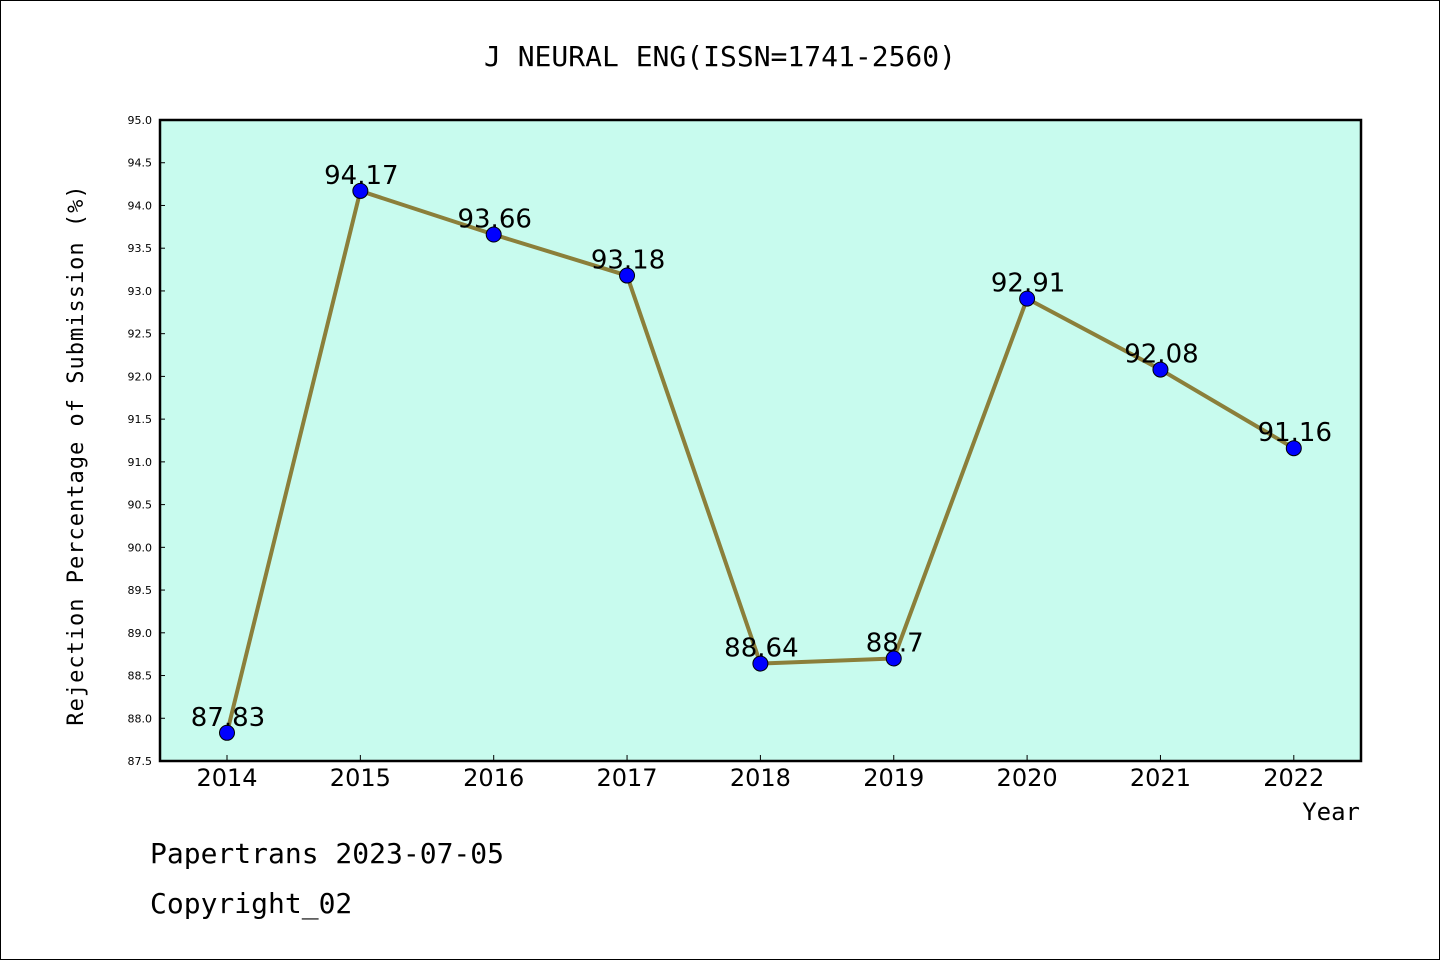  What do you see at coordinates (1295, 433) in the screenshot?
I see `data-label: 91.16` at bounding box center [1295, 433].